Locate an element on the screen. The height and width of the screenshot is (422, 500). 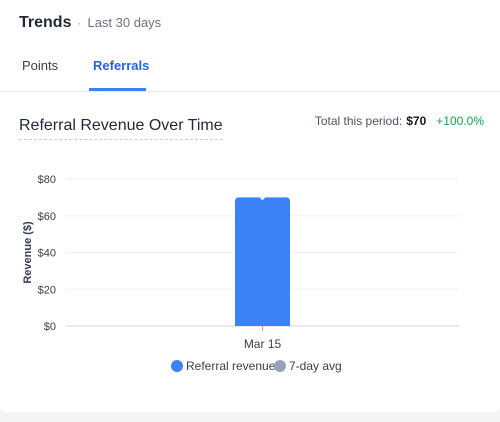
card-header: Trends · Last 30 days is located at coordinates (90, 23).